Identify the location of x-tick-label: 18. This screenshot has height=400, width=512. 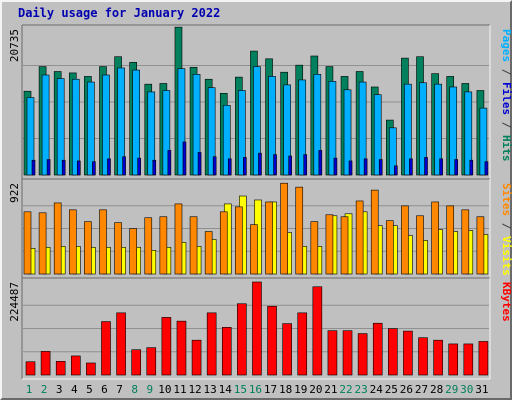
(285, 389).